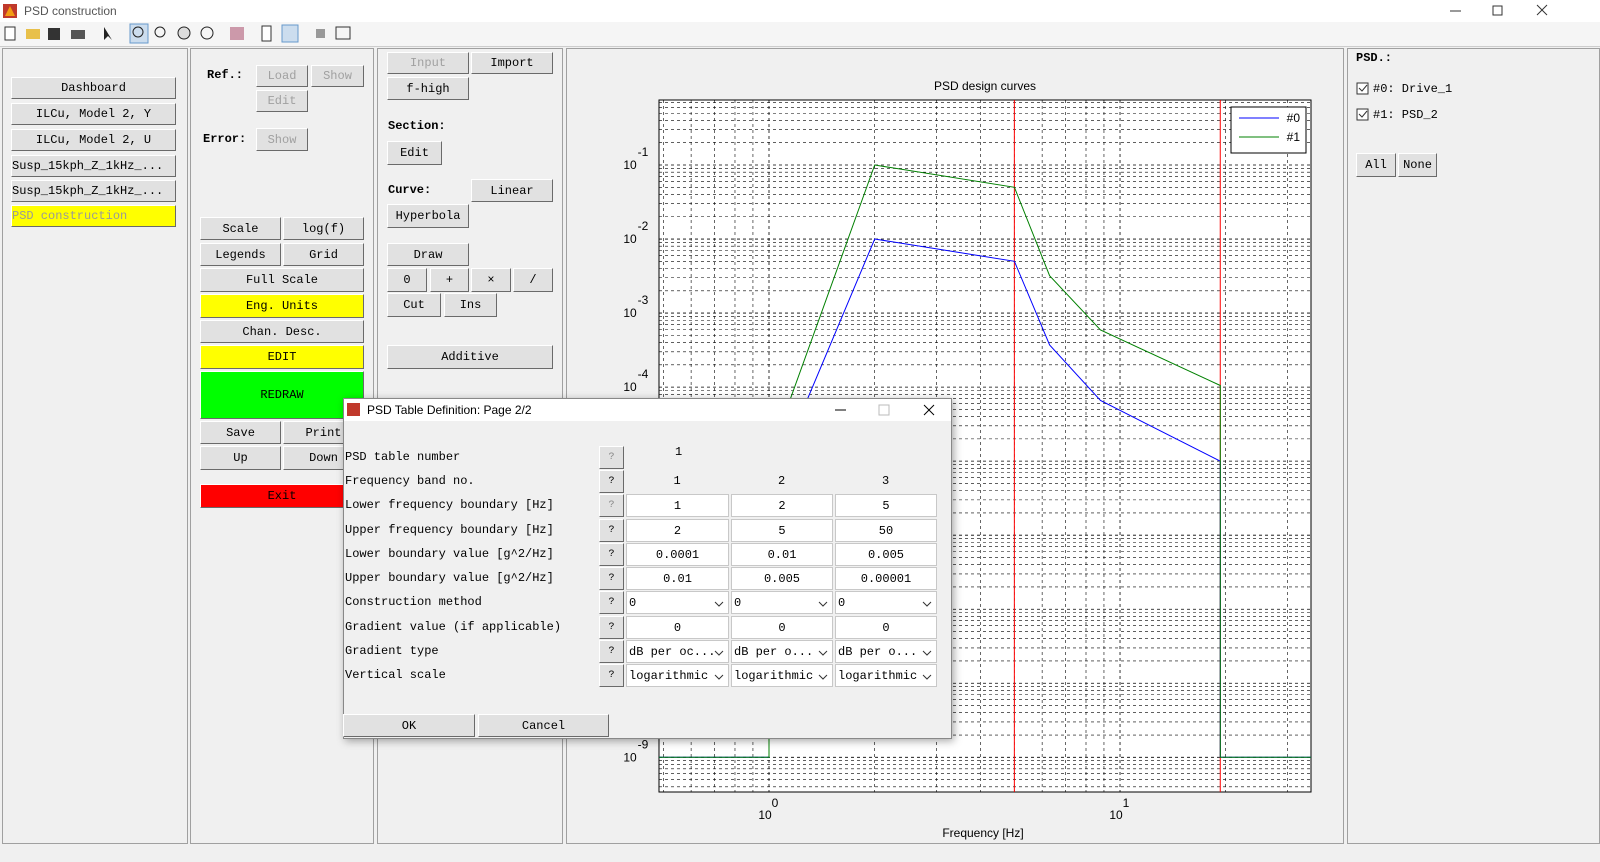  What do you see at coordinates (470, 305) in the screenshot?
I see `button: Ins` at bounding box center [470, 305].